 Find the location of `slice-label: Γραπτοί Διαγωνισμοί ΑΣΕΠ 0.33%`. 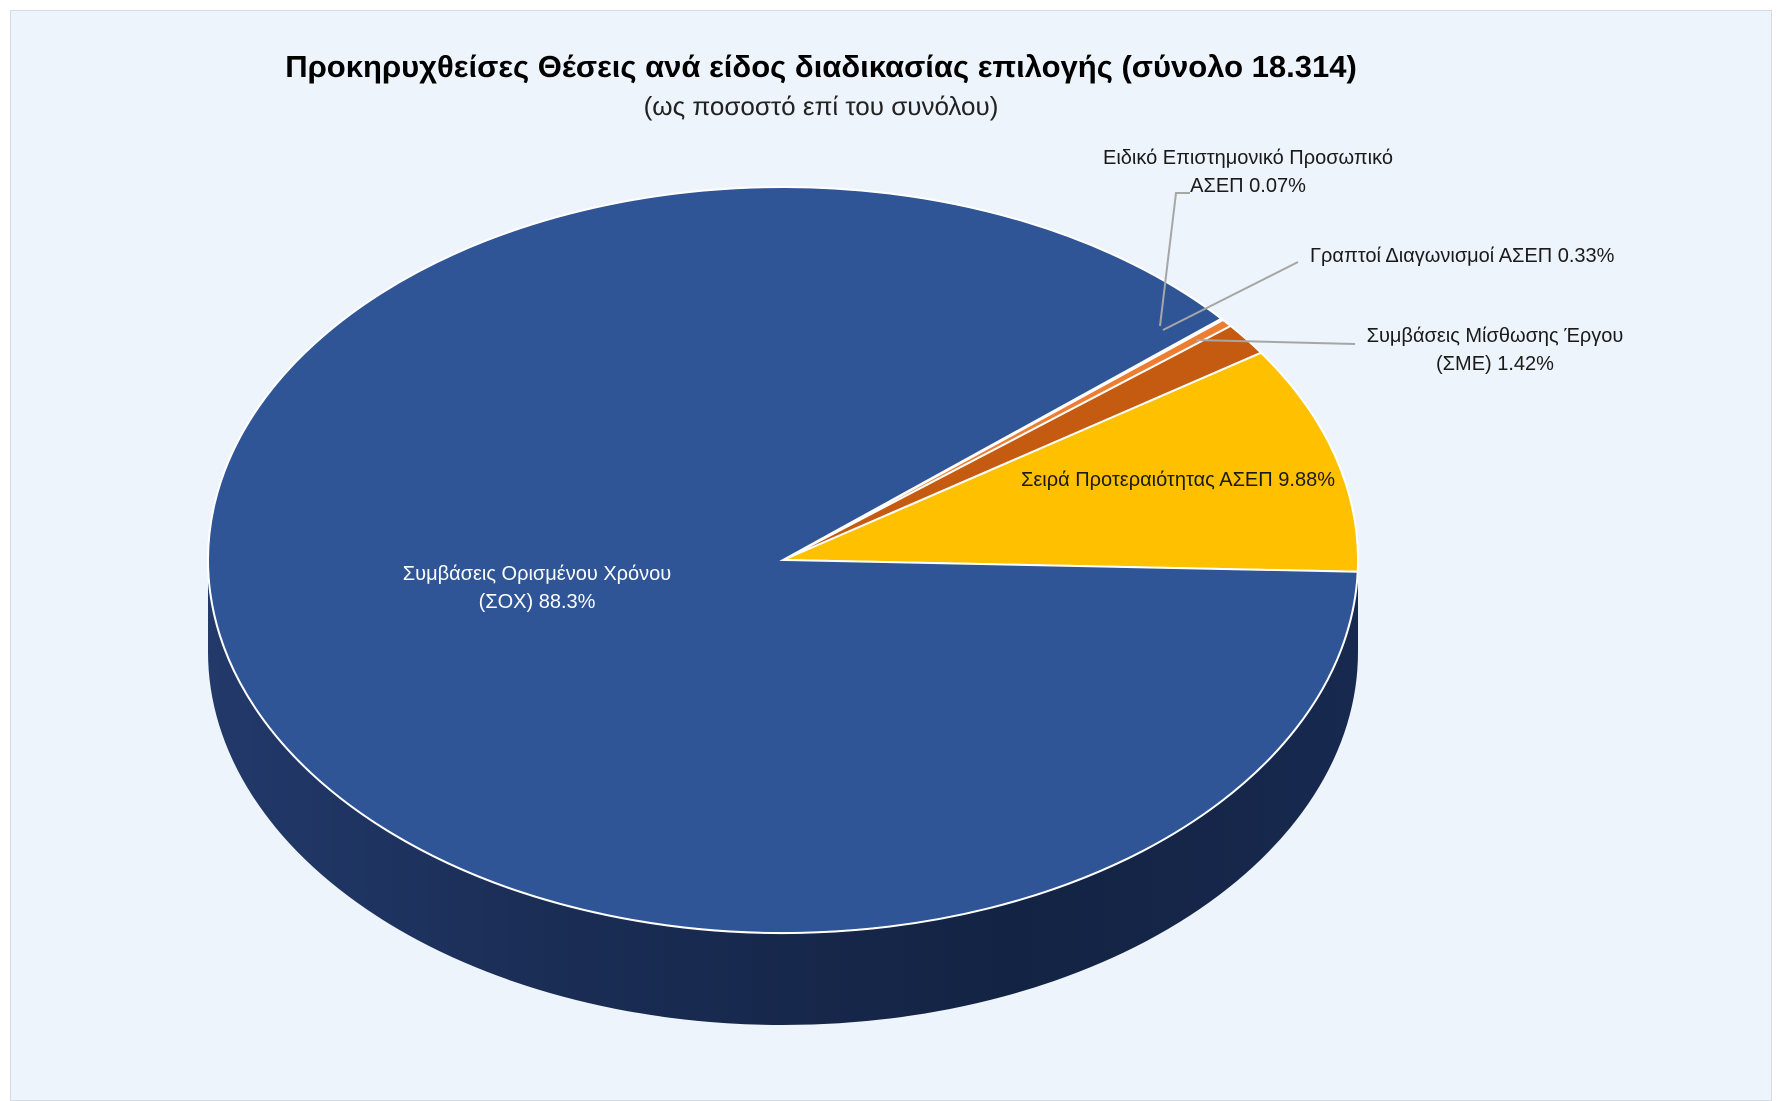

slice-label: Γραπτοί Διαγωνισμοί ΑΣΕΠ 0.33% is located at coordinates (1462, 256).